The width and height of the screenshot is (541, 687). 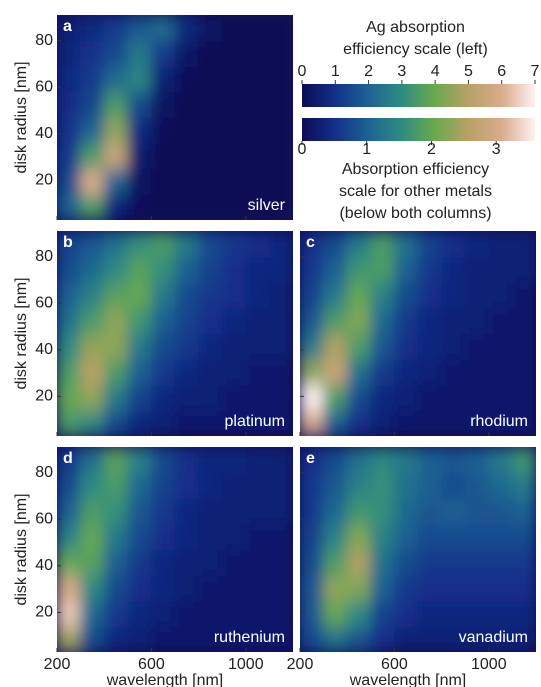 I want to click on panel-name: platinum, so click(x=255, y=421).